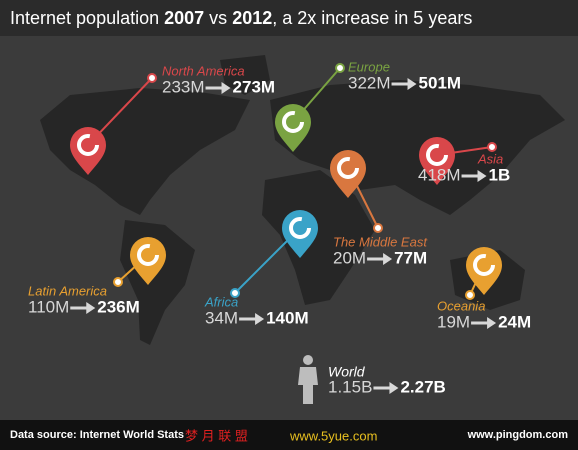 The image size is (578, 450). I want to click on title-part: , a 2x increase in 5 years, so click(372, 18).